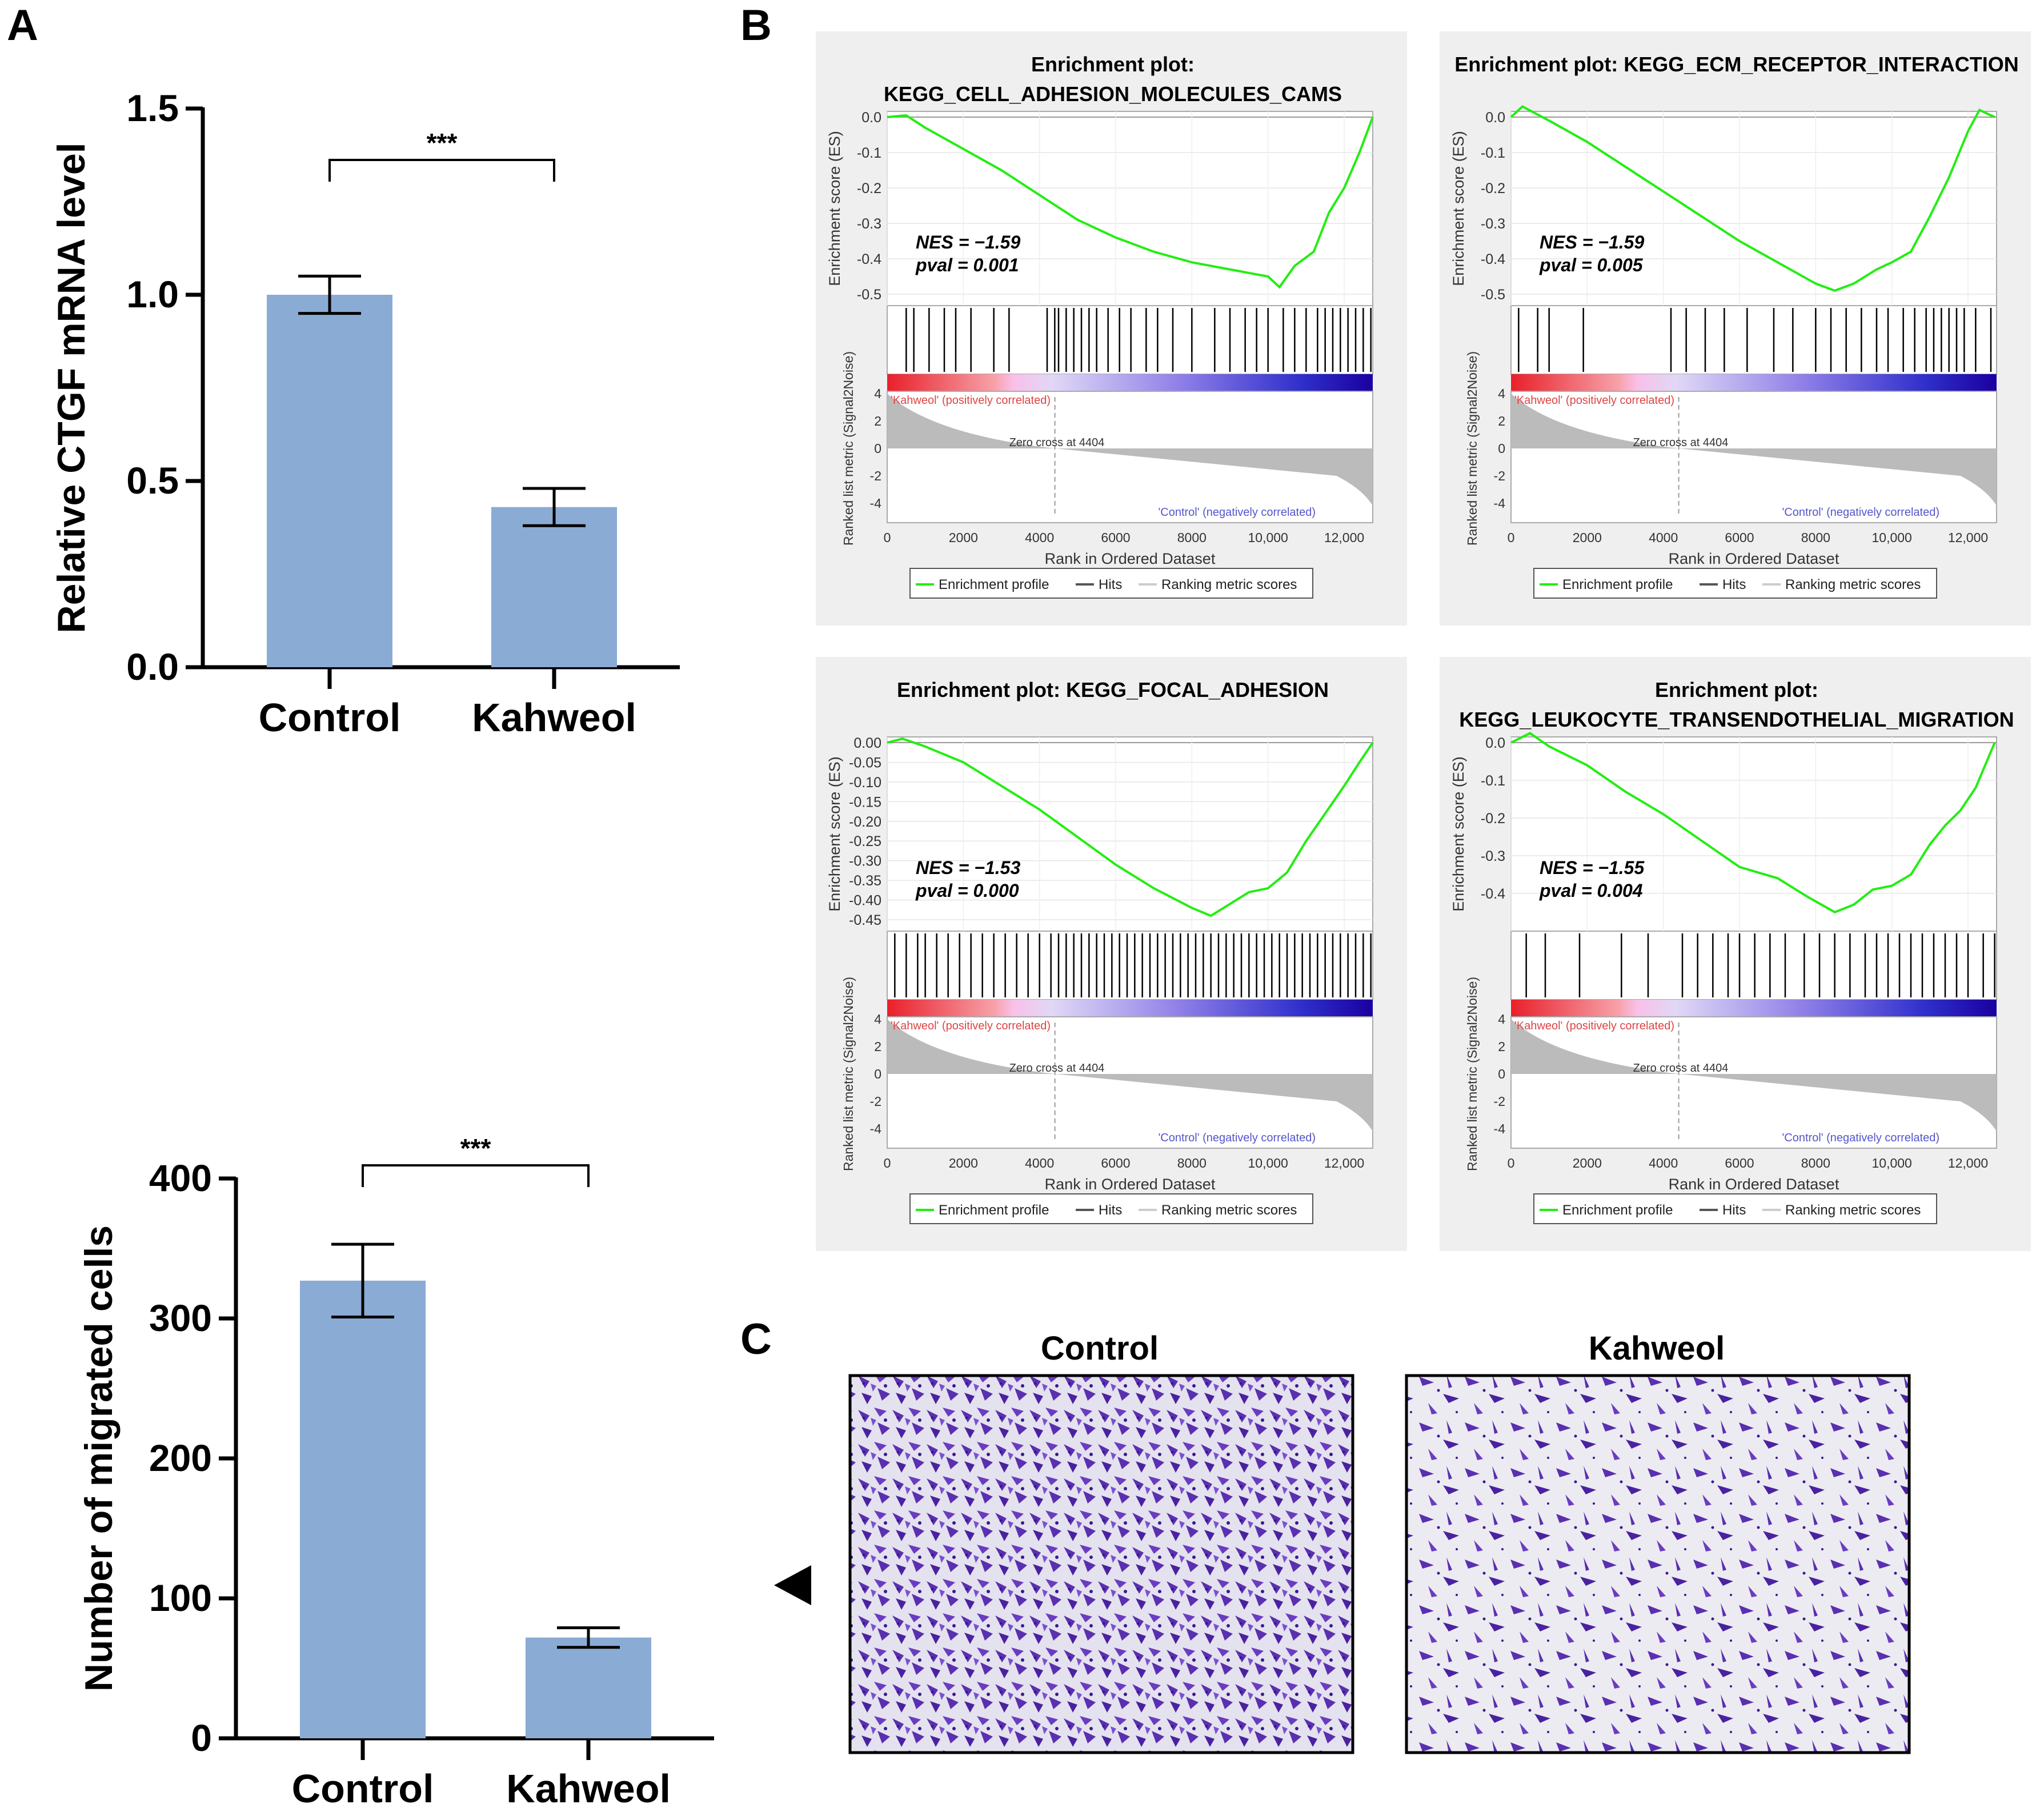 The image size is (2040, 1820). Describe the element at coordinates (1752, 198) in the screenshot. I see `enrichment-profile-line` at that location.